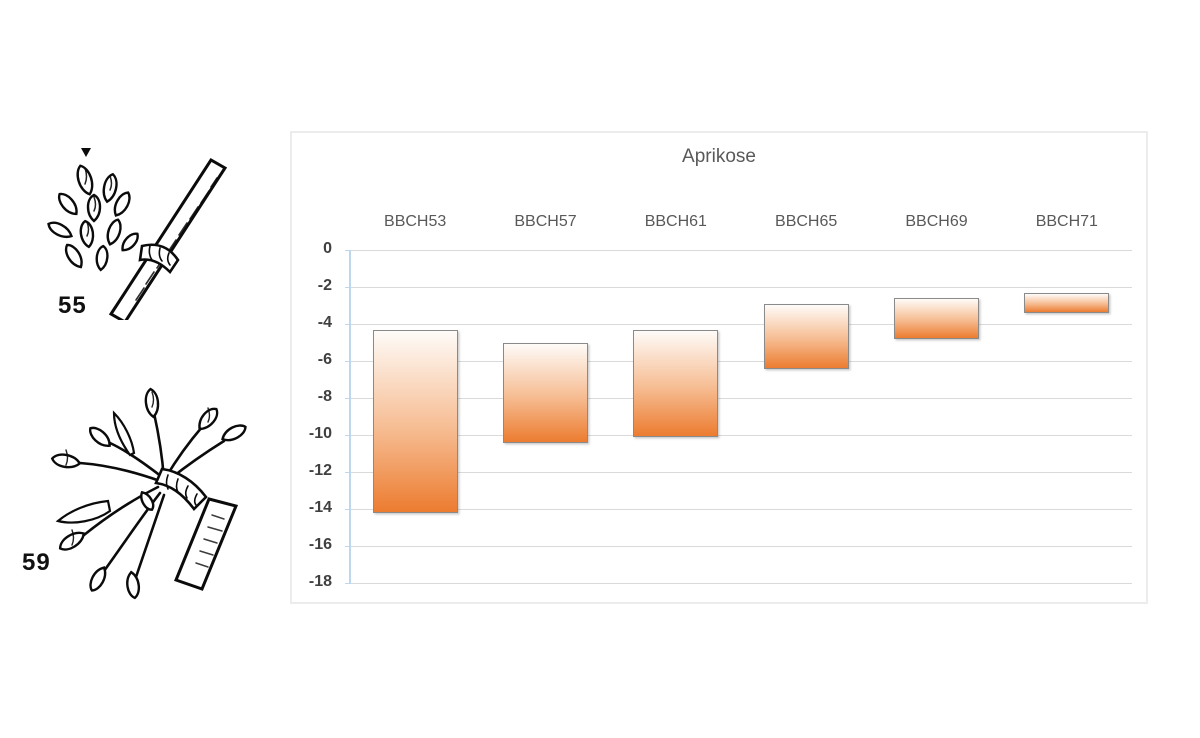  I want to click on y-tick-label--2: -2, so click(324, 286).